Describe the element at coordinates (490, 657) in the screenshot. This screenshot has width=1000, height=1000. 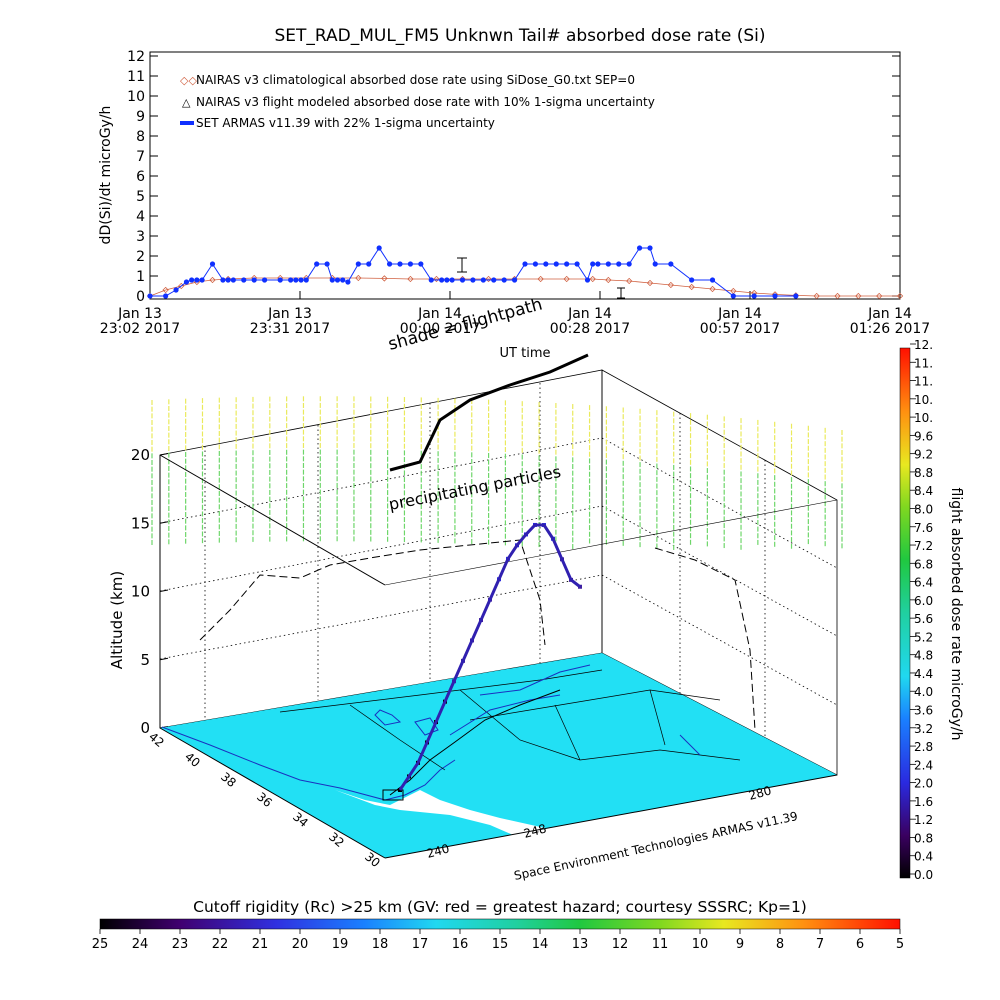
I see `flight-path-3d` at that location.